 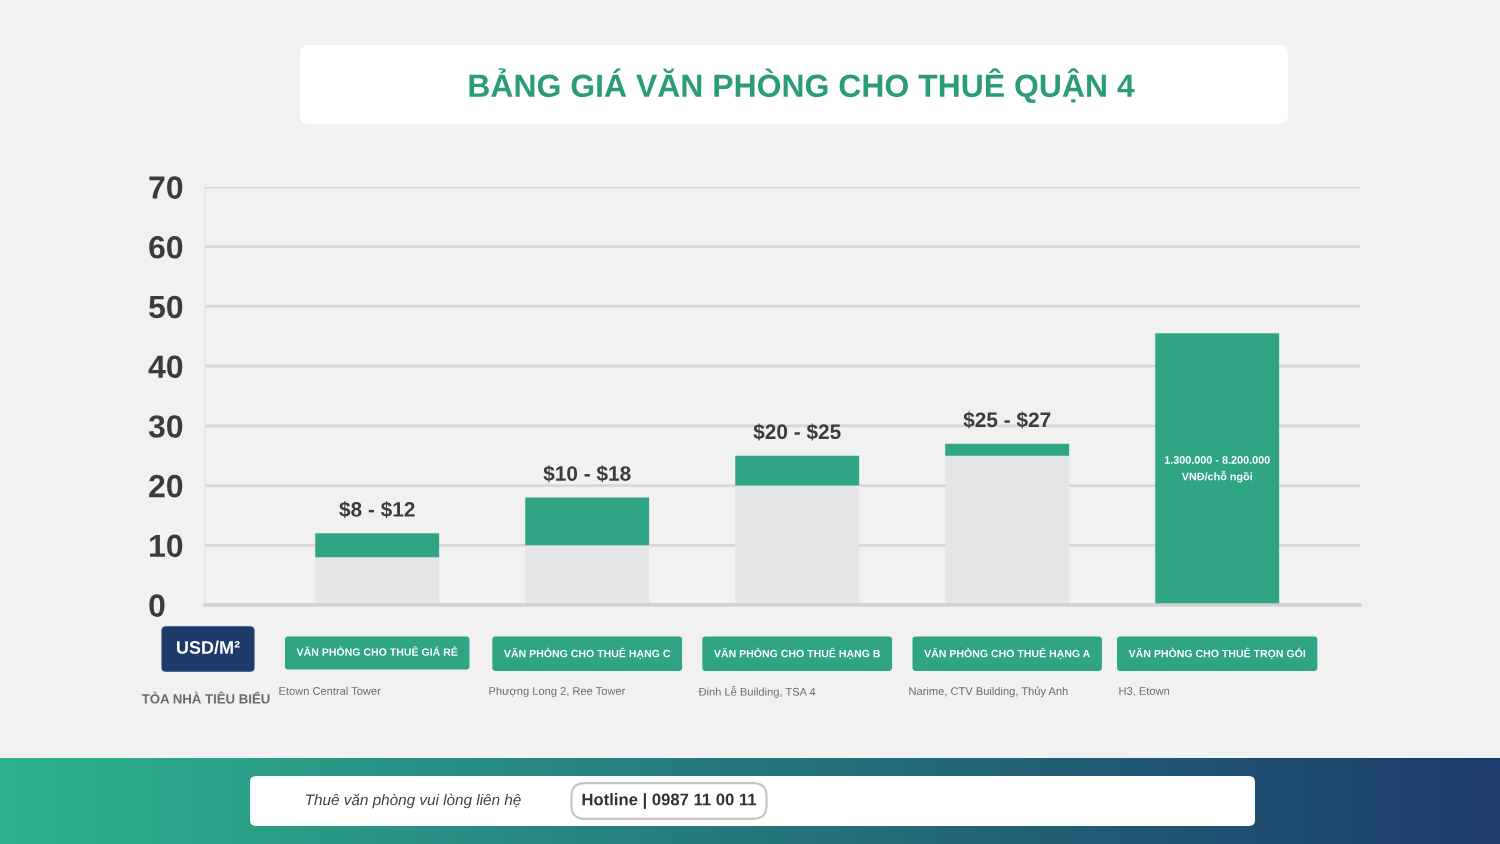 I want to click on text: Etown Central Tower, so click(x=330, y=690).